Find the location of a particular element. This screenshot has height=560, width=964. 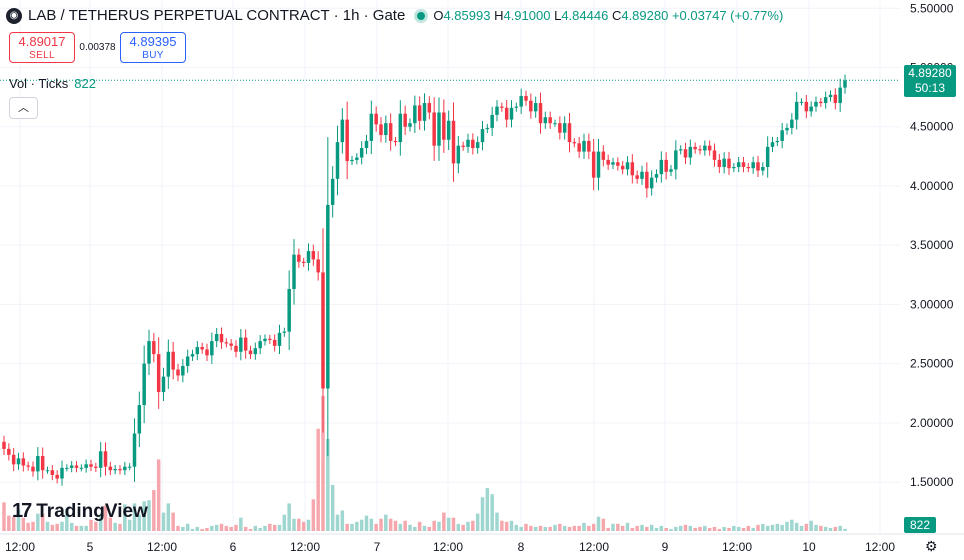

change-value: +0.03747 (+0.77%) is located at coordinates (727, 15).